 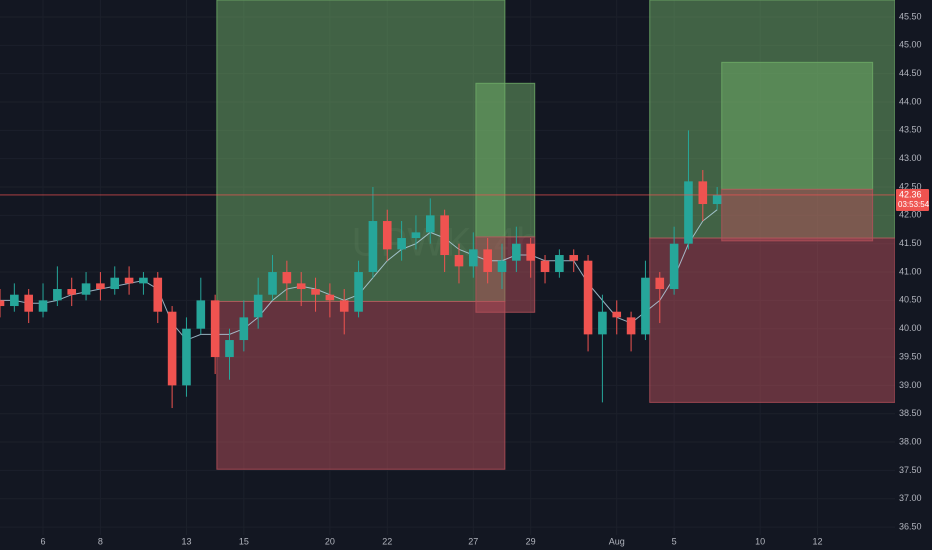 What do you see at coordinates (617, 541) in the screenshot?
I see `x-tick-label: Aug` at bounding box center [617, 541].